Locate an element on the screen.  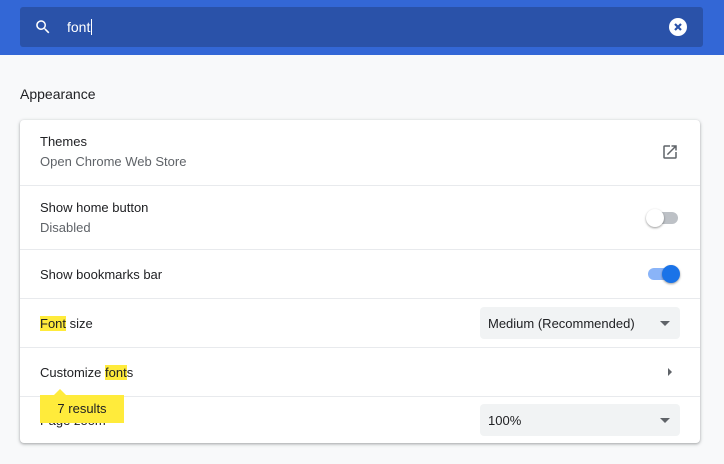
row-label: Customize fonts is located at coordinates (87, 372).